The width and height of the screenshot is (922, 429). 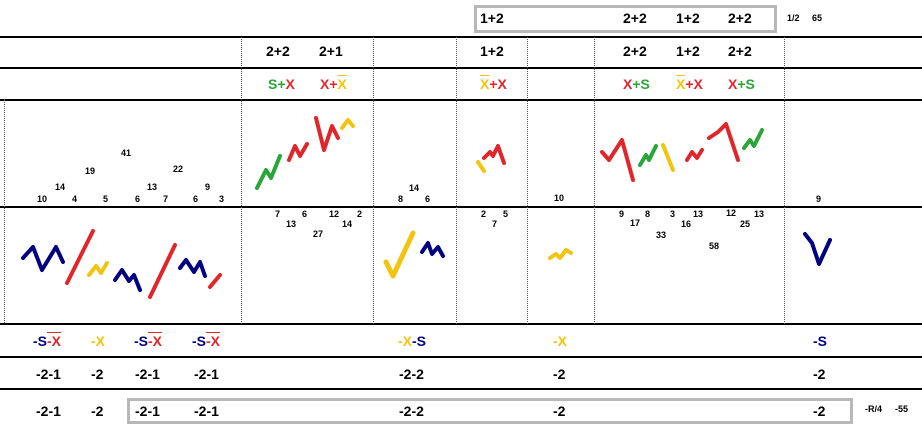 I want to click on num-u1-11: 9, so click(x=208, y=187).